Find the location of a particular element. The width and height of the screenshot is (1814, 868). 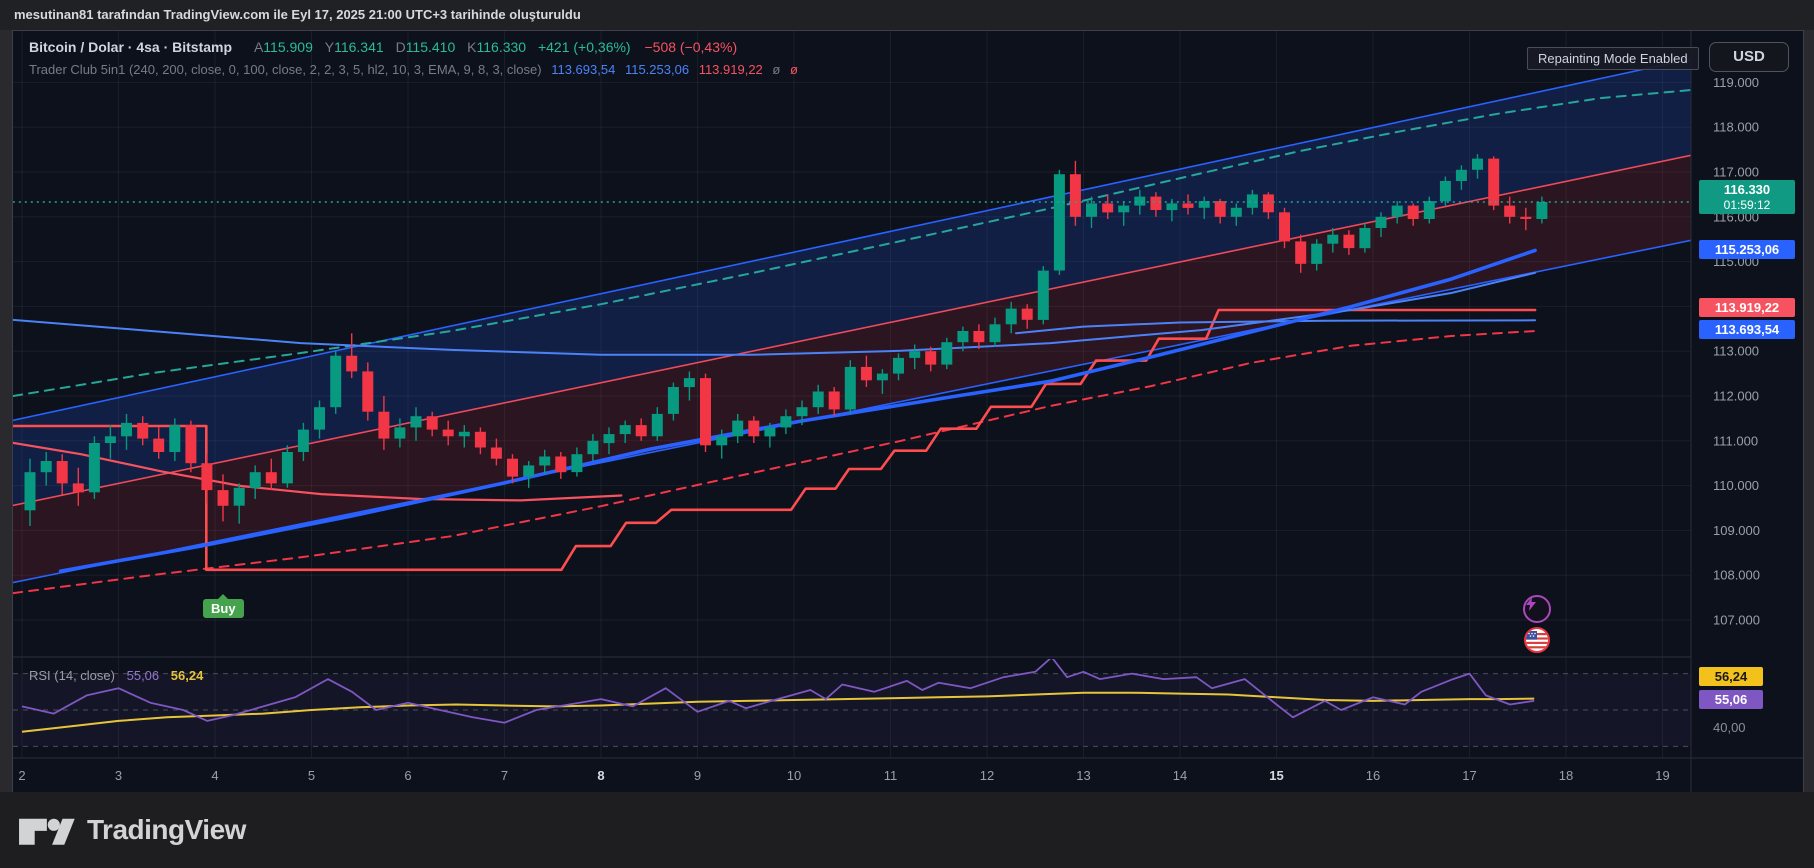

time-tick-label: 12 is located at coordinates (987, 775).